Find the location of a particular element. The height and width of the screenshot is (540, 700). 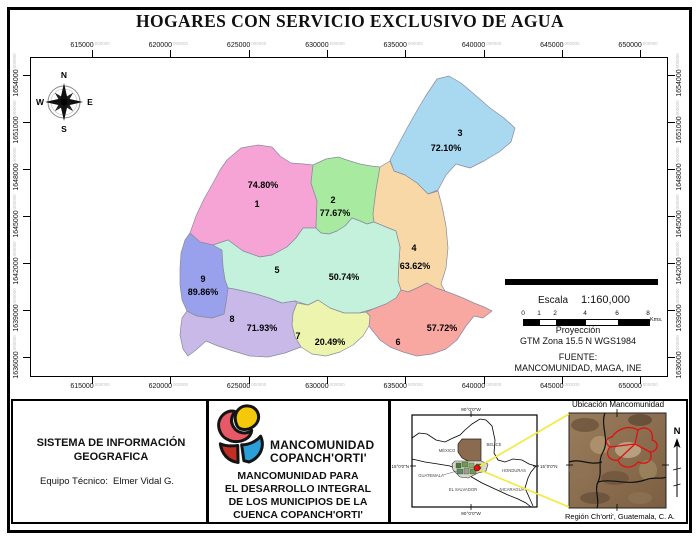

y-tick-label-right: 1648000000000 is located at coordinates (679, 169).